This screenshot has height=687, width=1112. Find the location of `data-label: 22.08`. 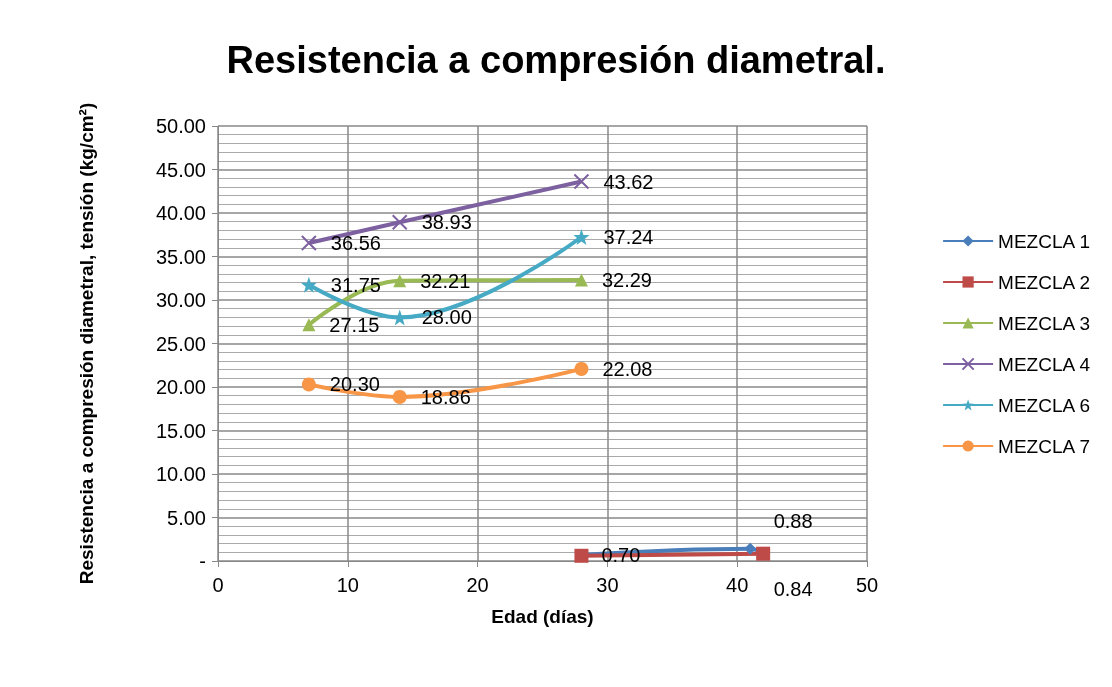

data-label: 22.08 is located at coordinates (627, 368).